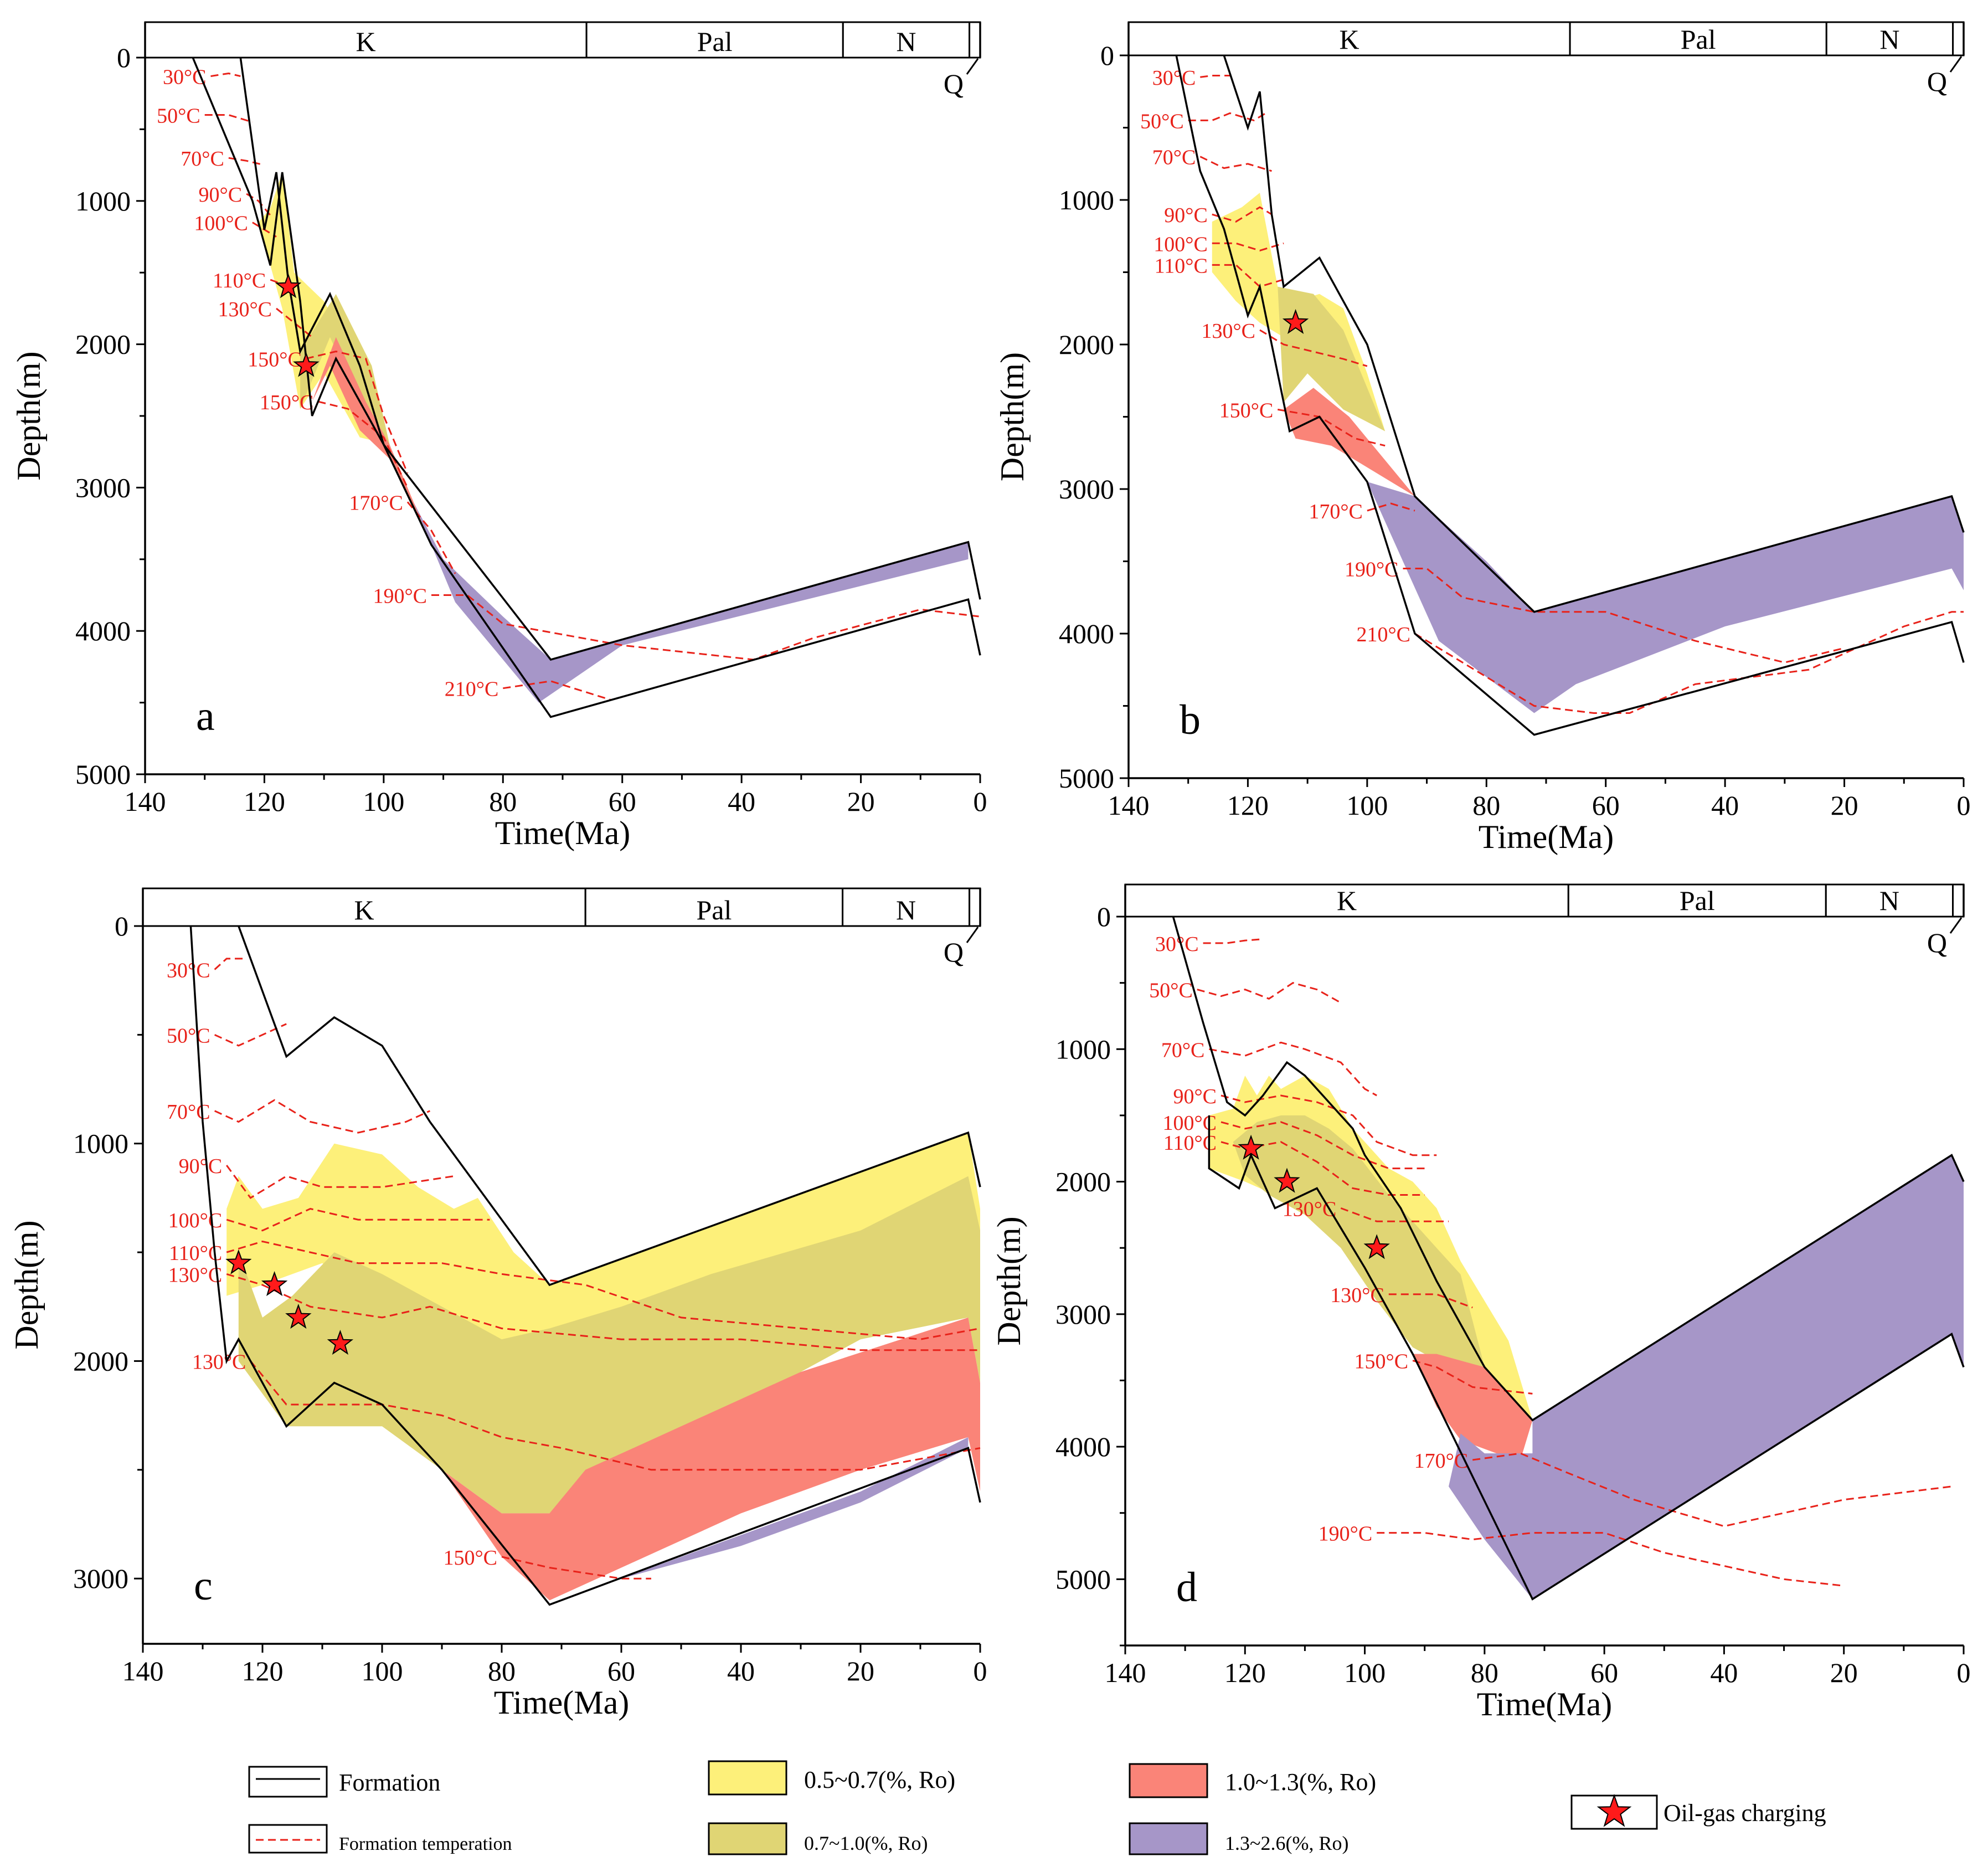 The image size is (1988, 1872). What do you see at coordinates (188, 1035) in the screenshot?
I see `isotherm-label: 50°C` at bounding box center [188, 1035].